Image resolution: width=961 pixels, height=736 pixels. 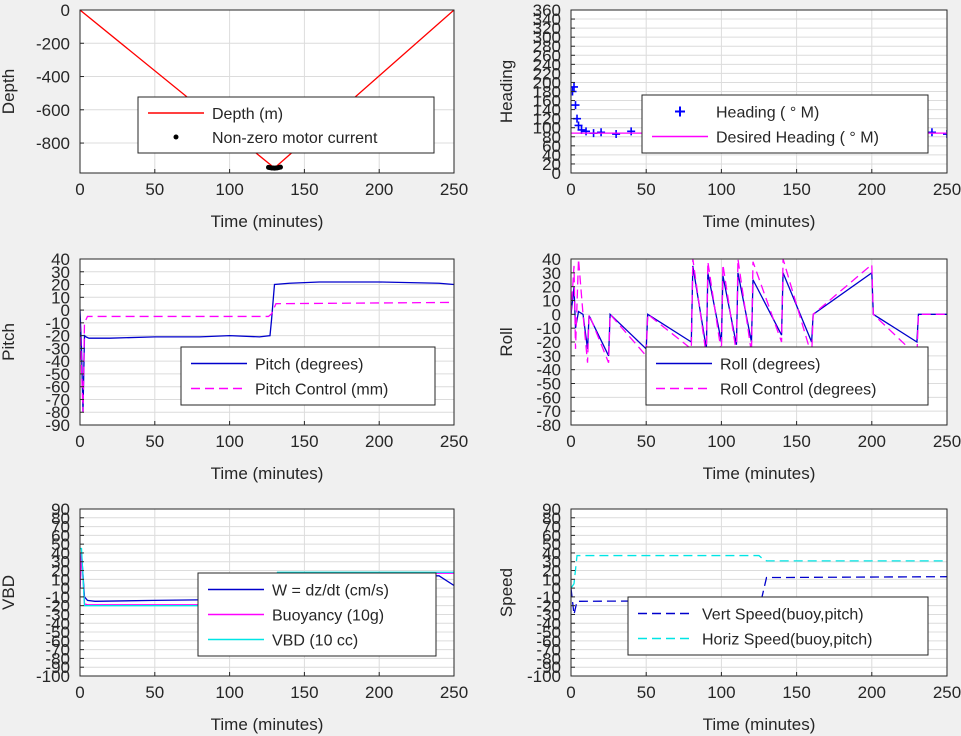 What do you see at coordinates (798, 390) in the screenshot?
I see `legend-label: Roll Control (degrees)` at bounding box center [798, 390].